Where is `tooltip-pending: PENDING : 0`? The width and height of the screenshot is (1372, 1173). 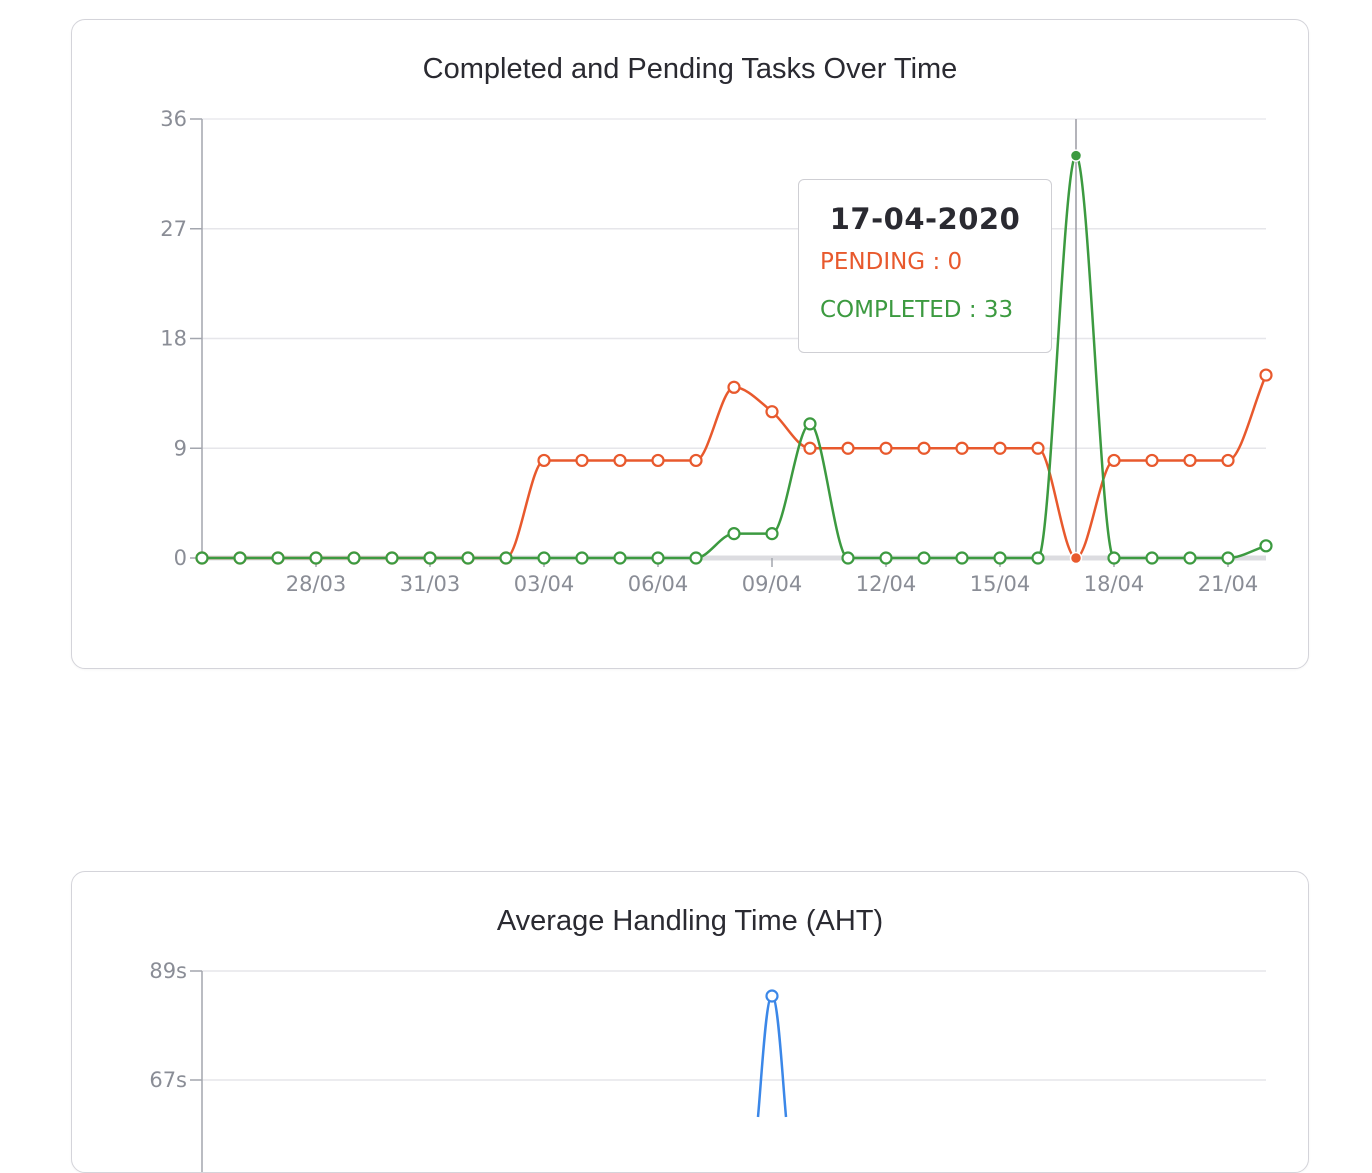 tooltip-pending: PENDING : 0 is located at coordinates (891, 262).